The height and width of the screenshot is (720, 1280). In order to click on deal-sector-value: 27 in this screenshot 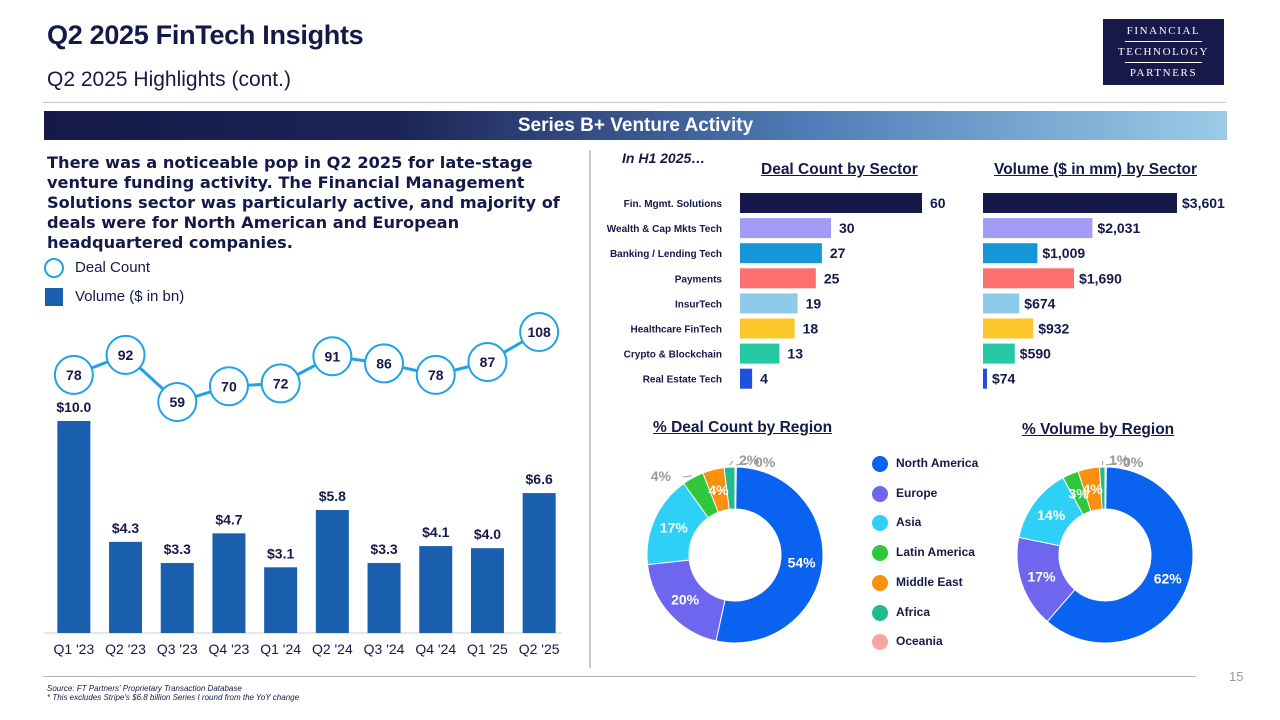, I will do `click(838, 253)`.